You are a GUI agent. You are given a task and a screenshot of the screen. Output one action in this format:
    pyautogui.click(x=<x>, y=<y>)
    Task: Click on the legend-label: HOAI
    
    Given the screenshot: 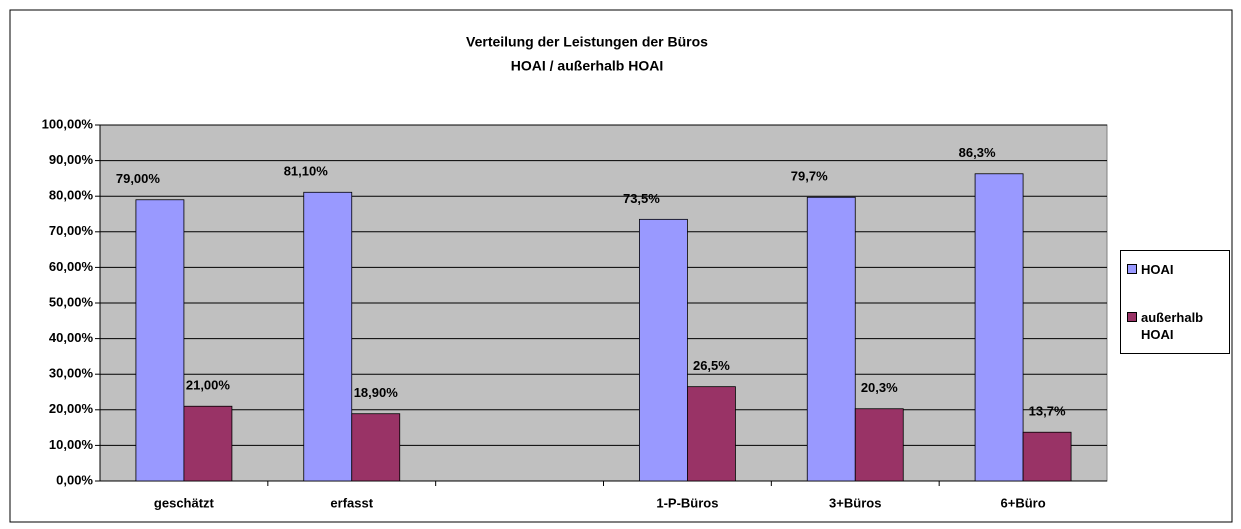 What is the action you would take?
    pyautogui.click(x=1157, y=269)
    